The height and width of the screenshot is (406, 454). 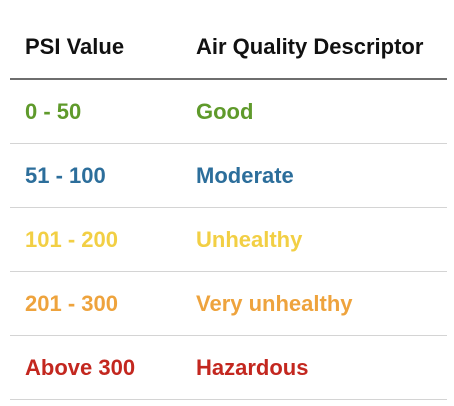 I want to click on descriptor-cell: Good, so click(x=315, y=111).